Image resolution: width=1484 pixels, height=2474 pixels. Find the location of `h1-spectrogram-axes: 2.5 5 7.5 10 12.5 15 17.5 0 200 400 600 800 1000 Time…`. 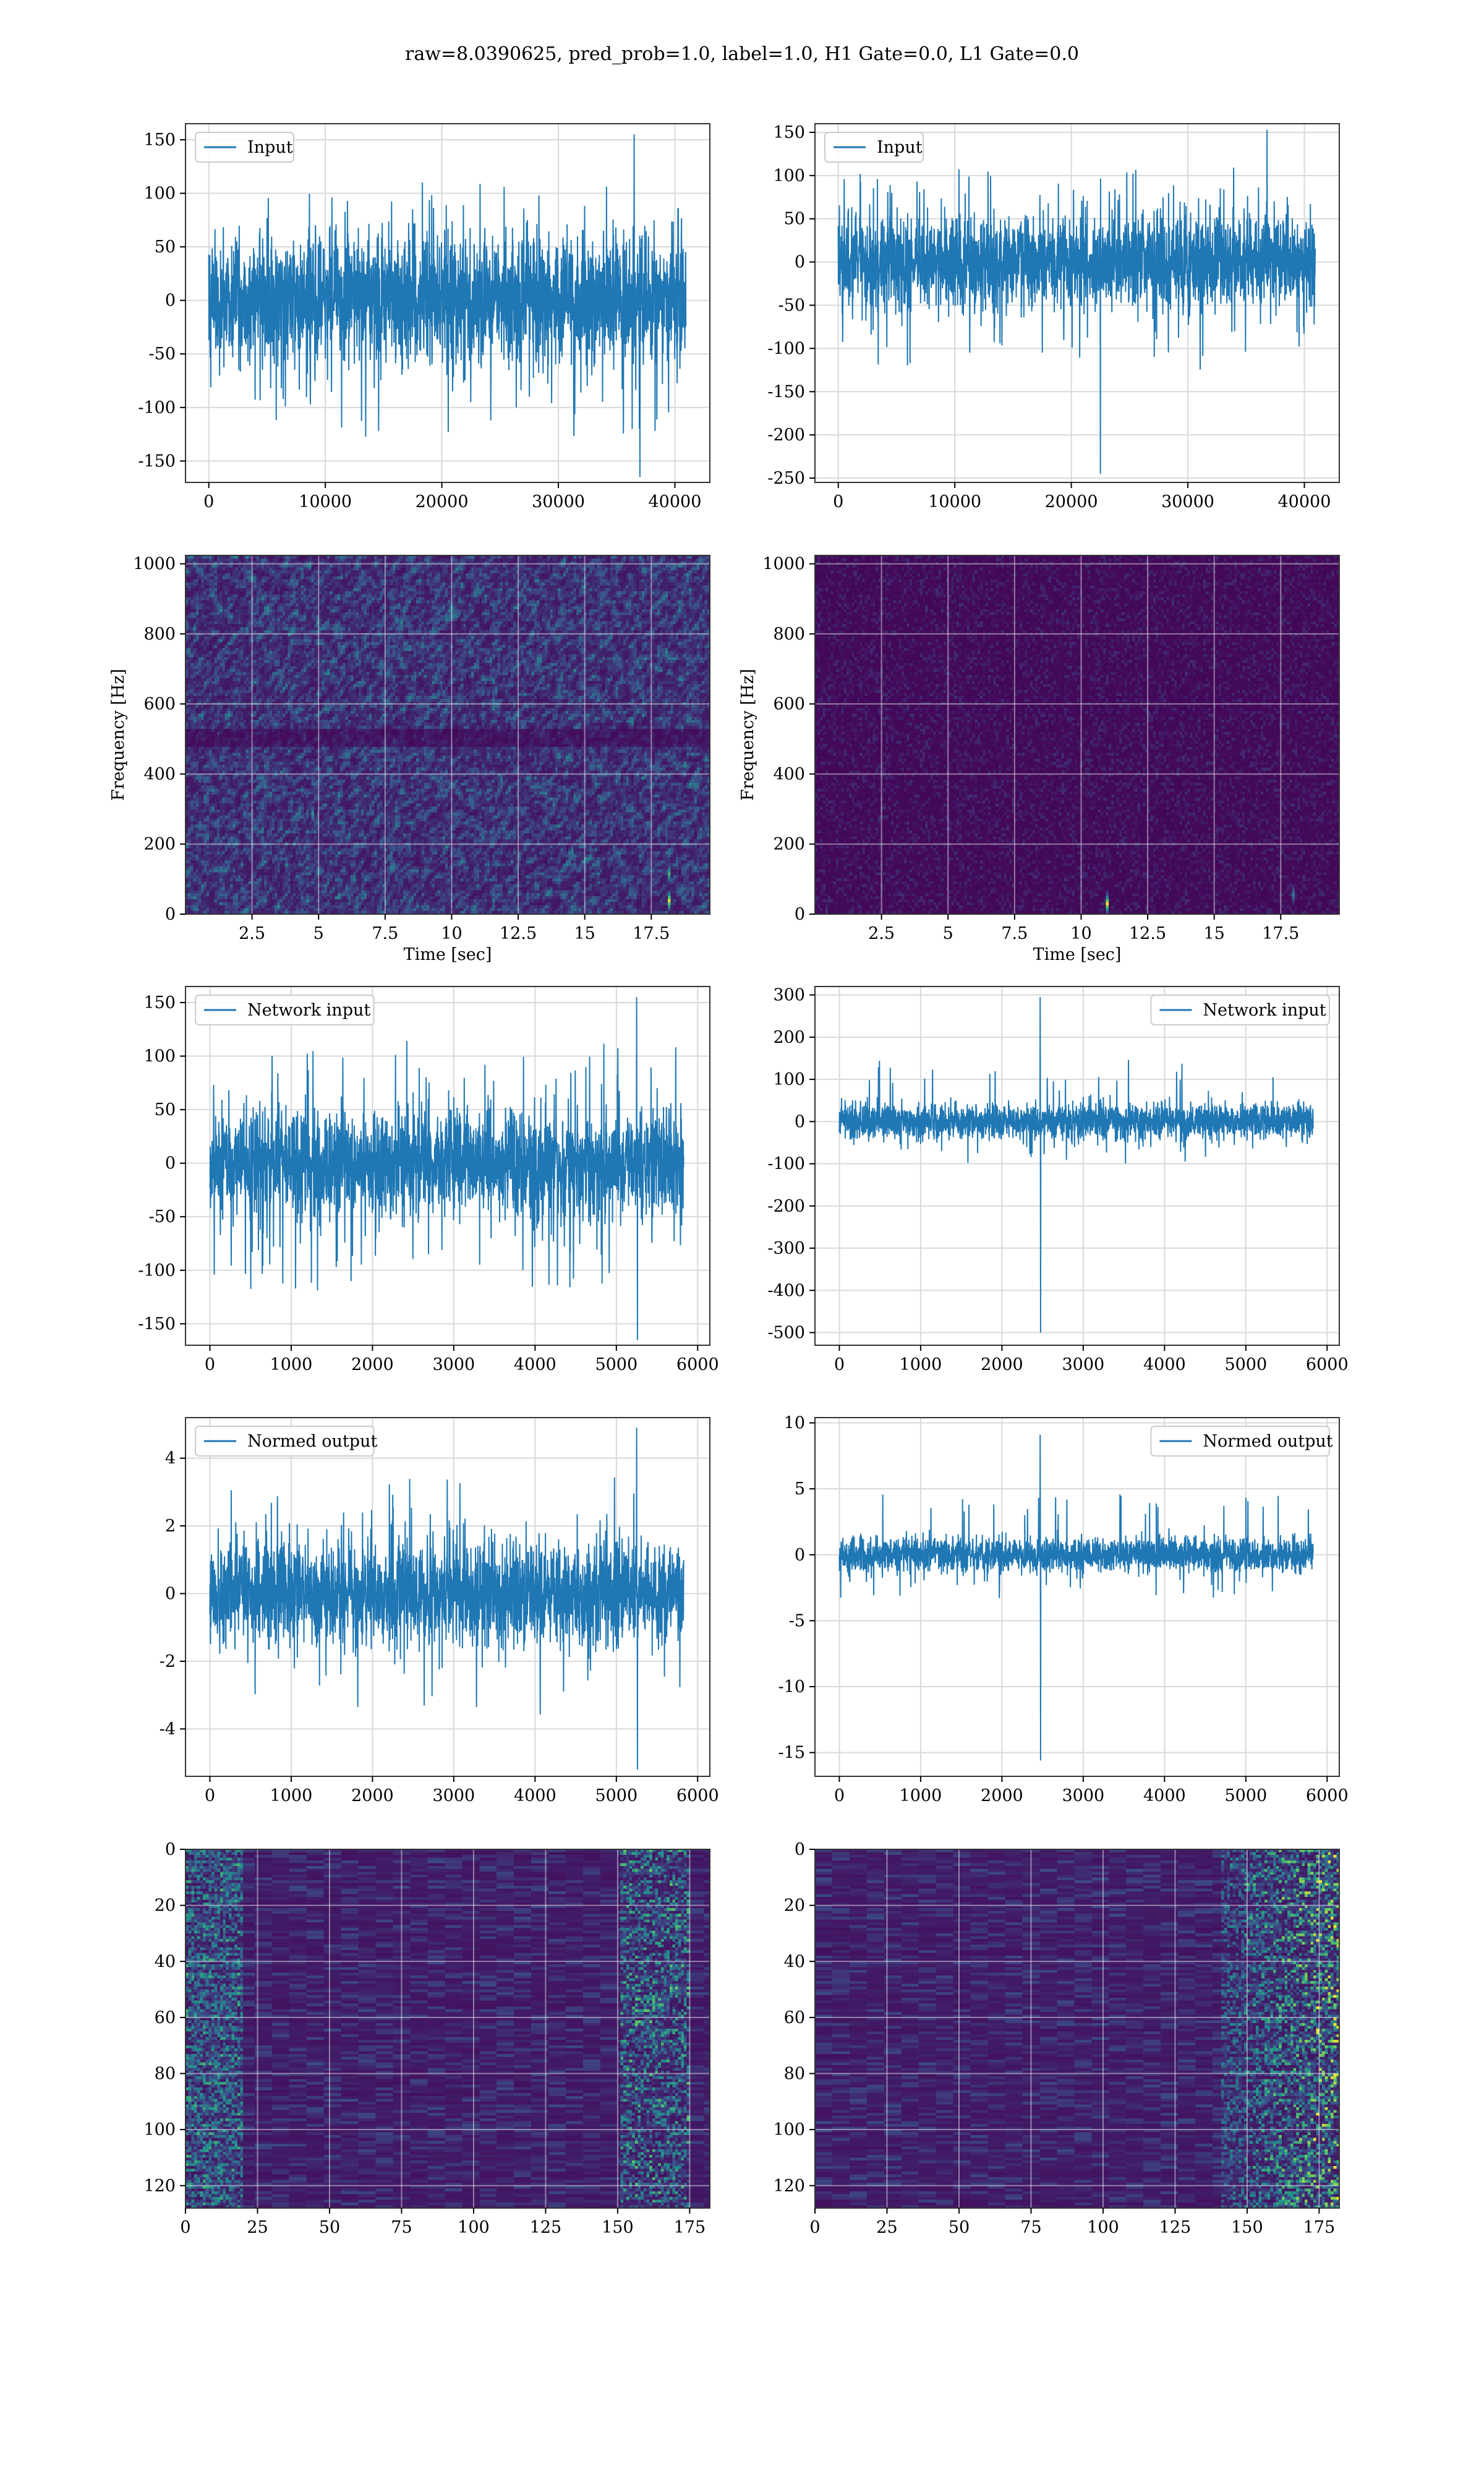

h1-spectrogram-axes: 2.5 5 7.5 10 12.5 15 17.5 0 200 400 600 800 1000 Time… is located at coordinates (409, 759).